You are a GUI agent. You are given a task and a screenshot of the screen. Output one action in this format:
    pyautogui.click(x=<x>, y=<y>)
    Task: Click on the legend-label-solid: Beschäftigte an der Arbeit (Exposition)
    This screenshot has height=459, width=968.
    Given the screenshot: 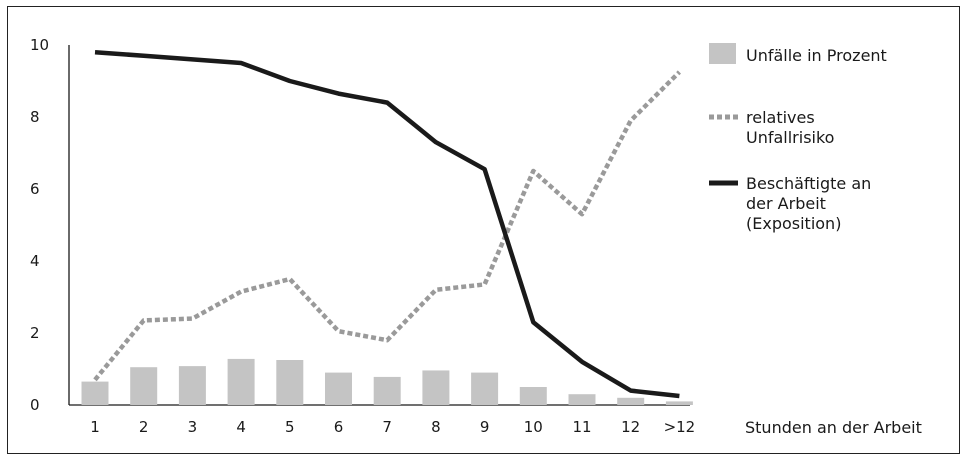 What is the action you would take?
    pyautogui.click(x=811, y=203)
    